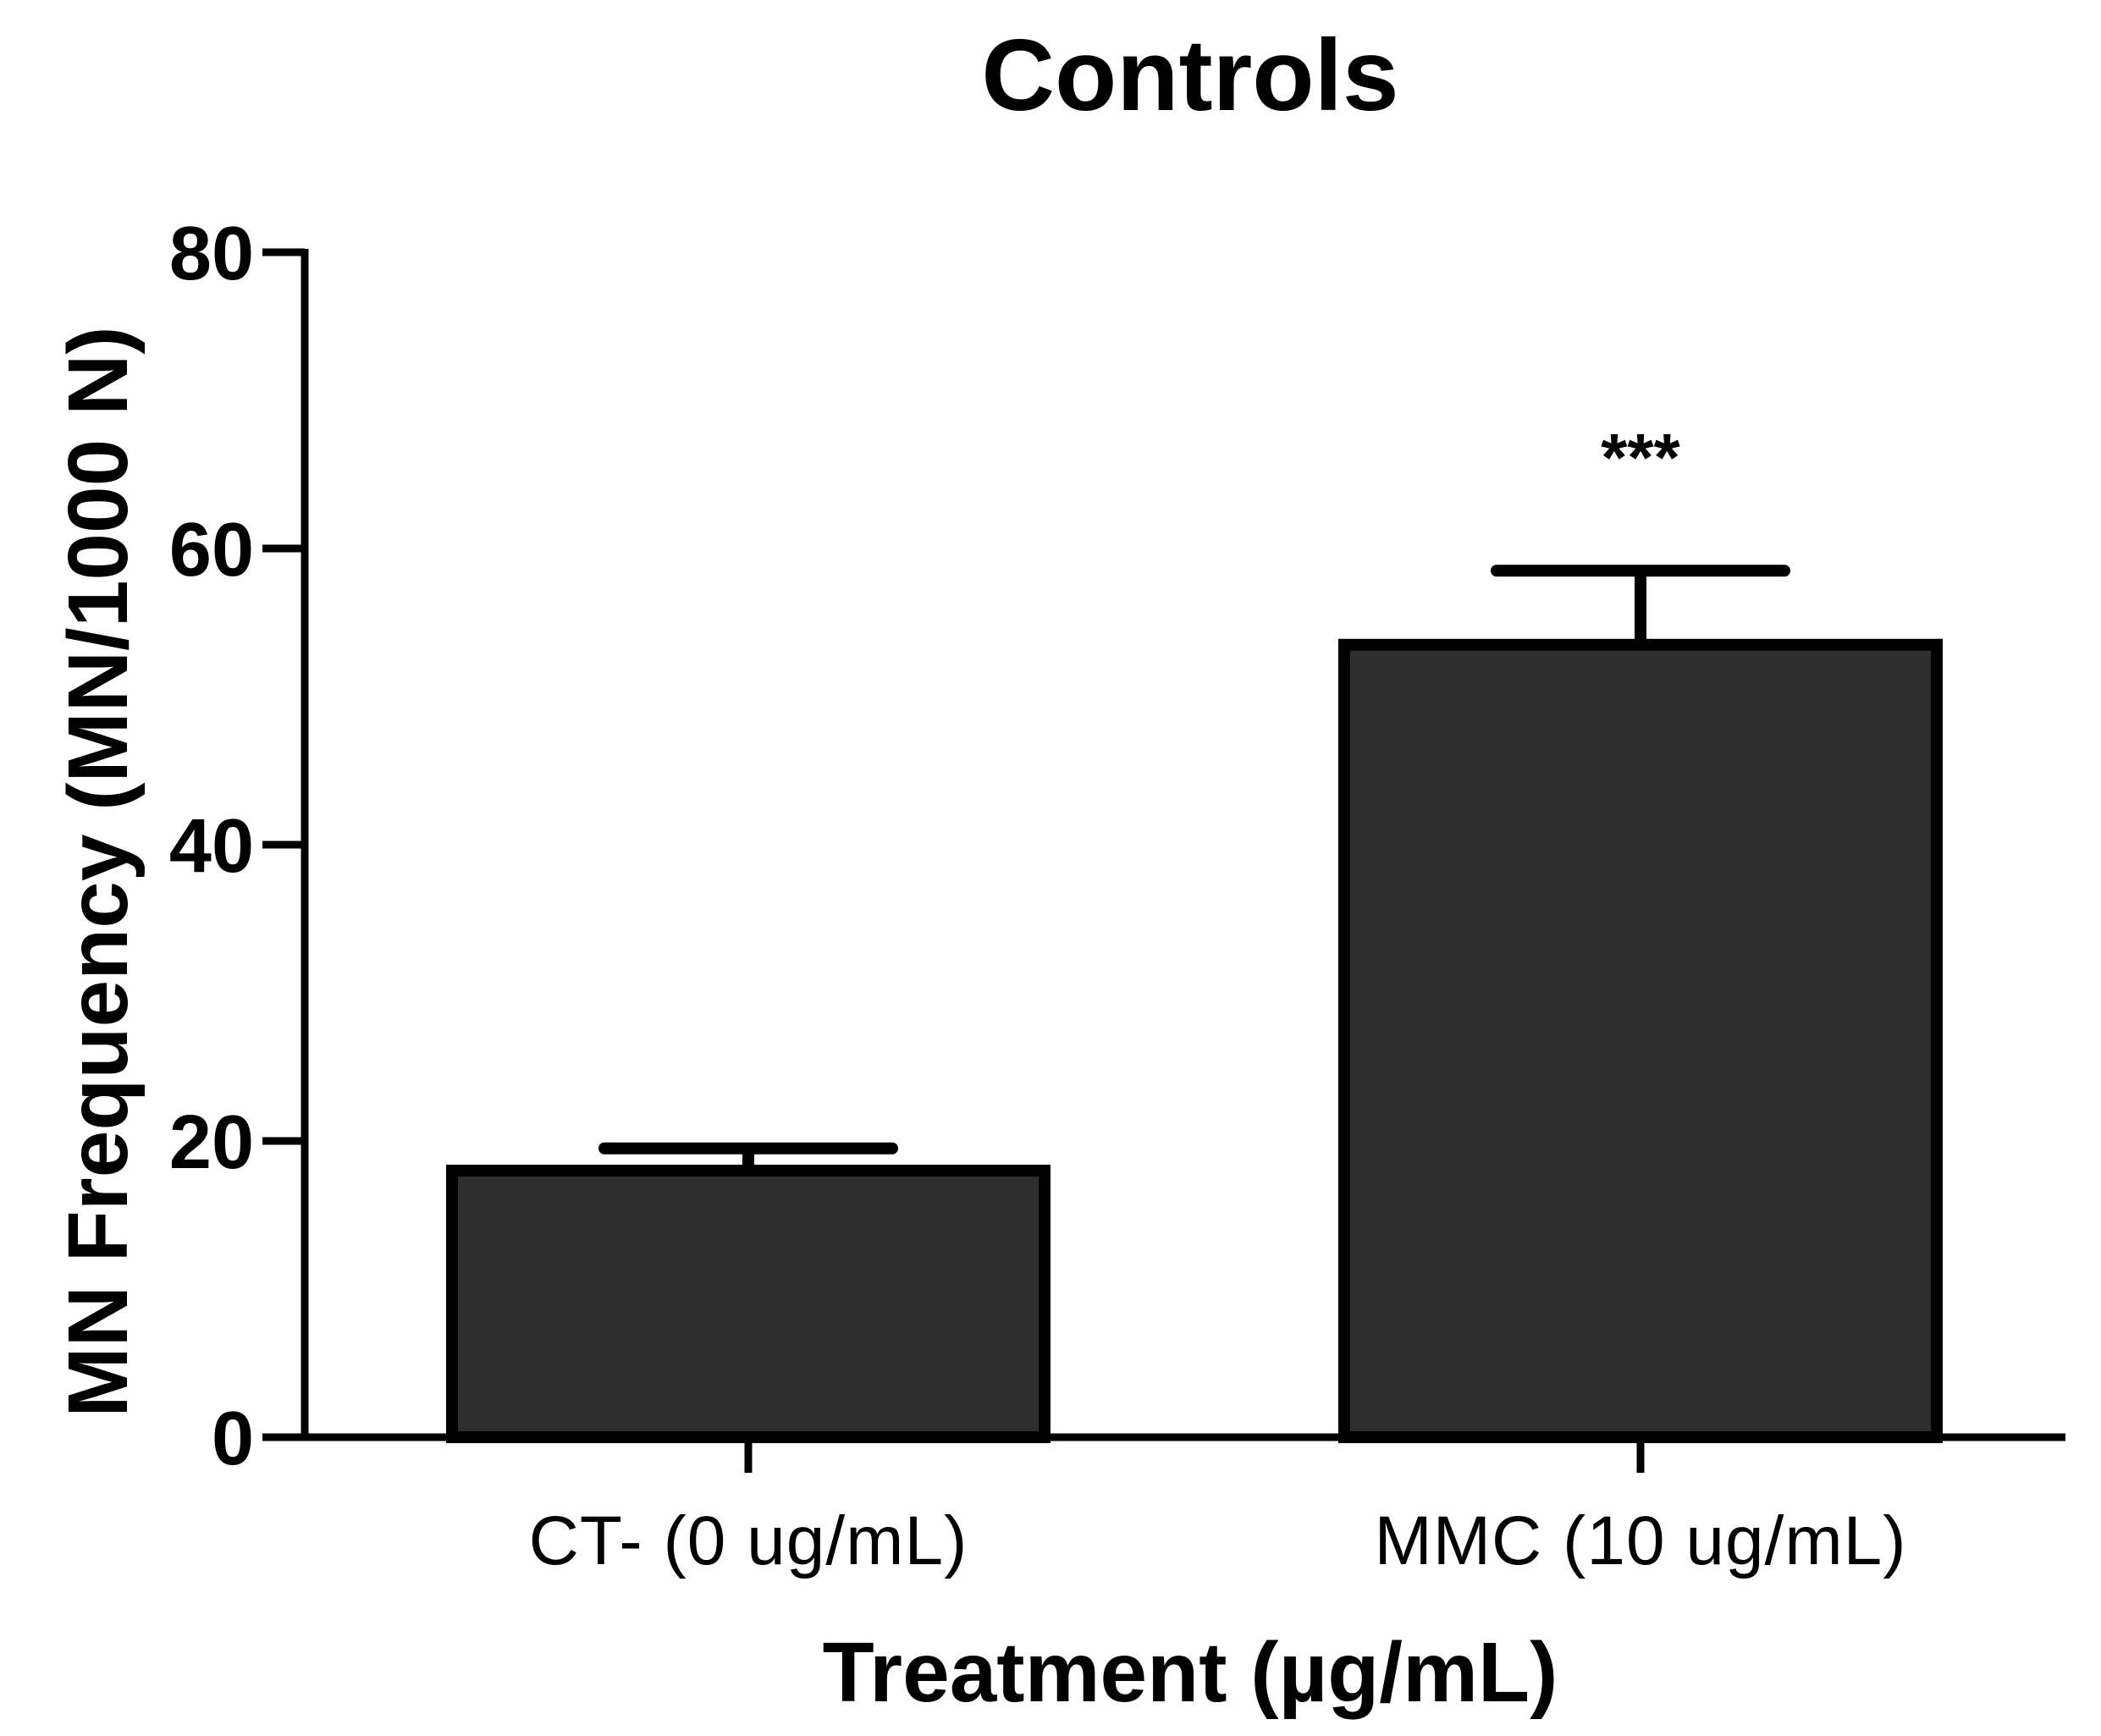 This screenshot has width=2101, height=1736. I want to click on y-tick-label-2: 40, so click(211, 846).